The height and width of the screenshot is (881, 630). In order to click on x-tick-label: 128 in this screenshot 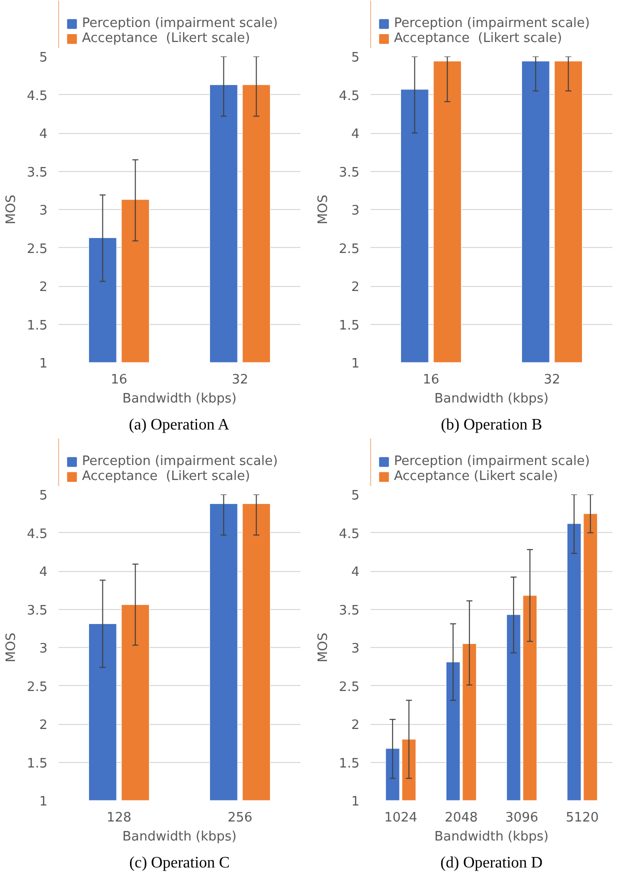, I will do `click(119, 818)`.